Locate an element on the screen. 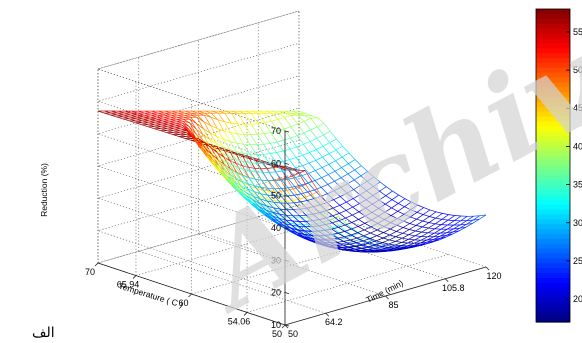  y-tick-label: 50 is located at coordinates (293, 334).